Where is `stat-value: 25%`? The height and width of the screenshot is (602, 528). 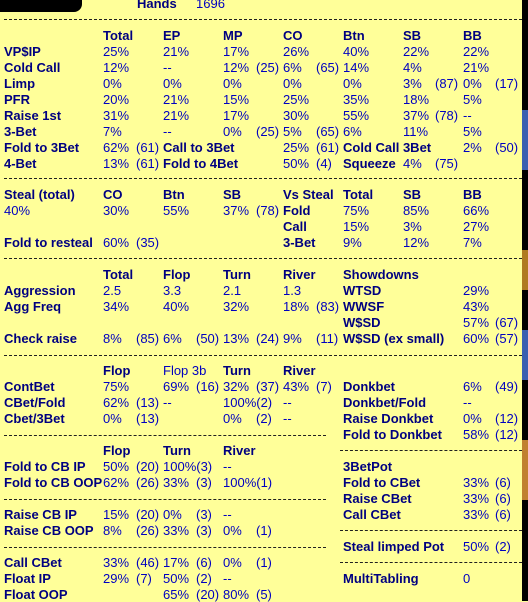 stat-value: 25% is located at coordinates (296, 99).